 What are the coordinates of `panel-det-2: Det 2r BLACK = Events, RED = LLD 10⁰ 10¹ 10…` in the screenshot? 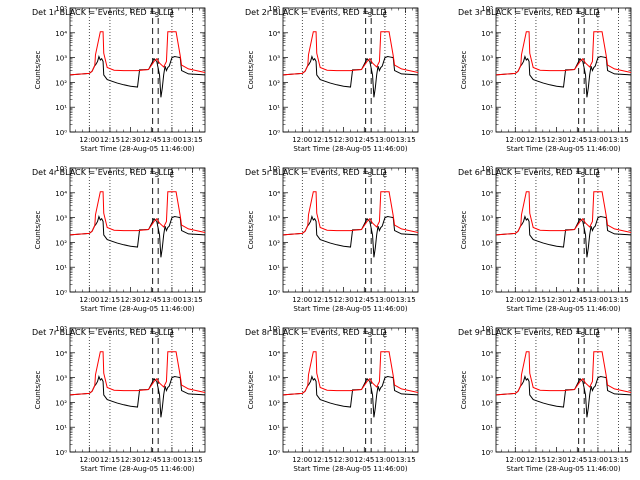 It's located at (332, 79).